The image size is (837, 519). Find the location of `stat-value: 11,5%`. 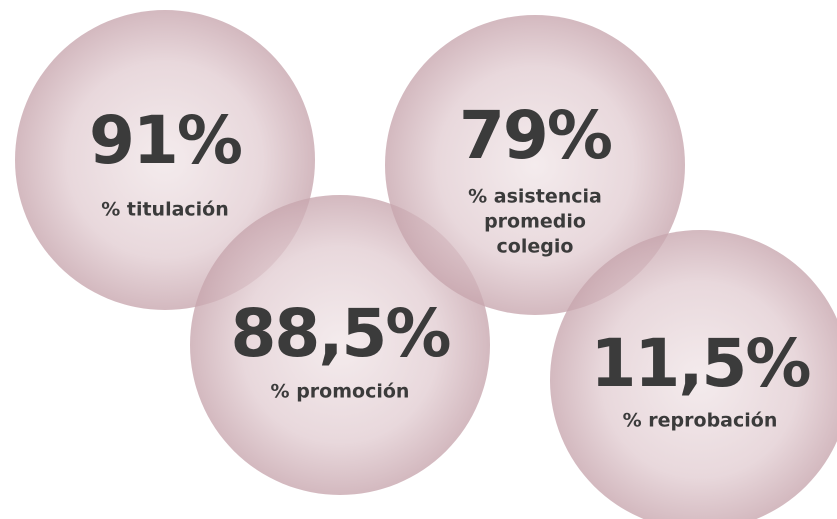

stat-value: 11,5% is located at coordinates (701, 363).